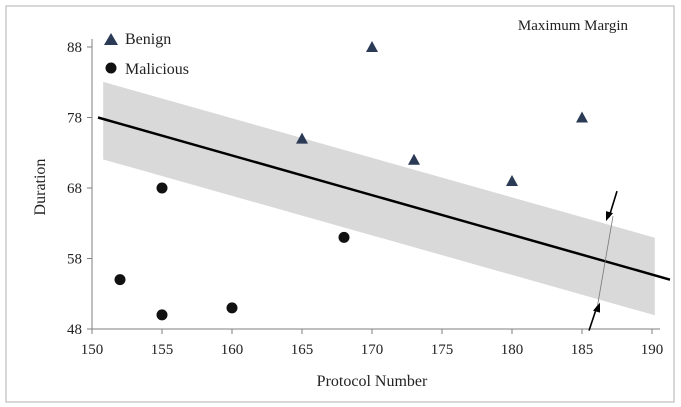  Describe the element at coordinates (146, 54) in the screenshot. I see `legend: Benign Malicious` at that location.